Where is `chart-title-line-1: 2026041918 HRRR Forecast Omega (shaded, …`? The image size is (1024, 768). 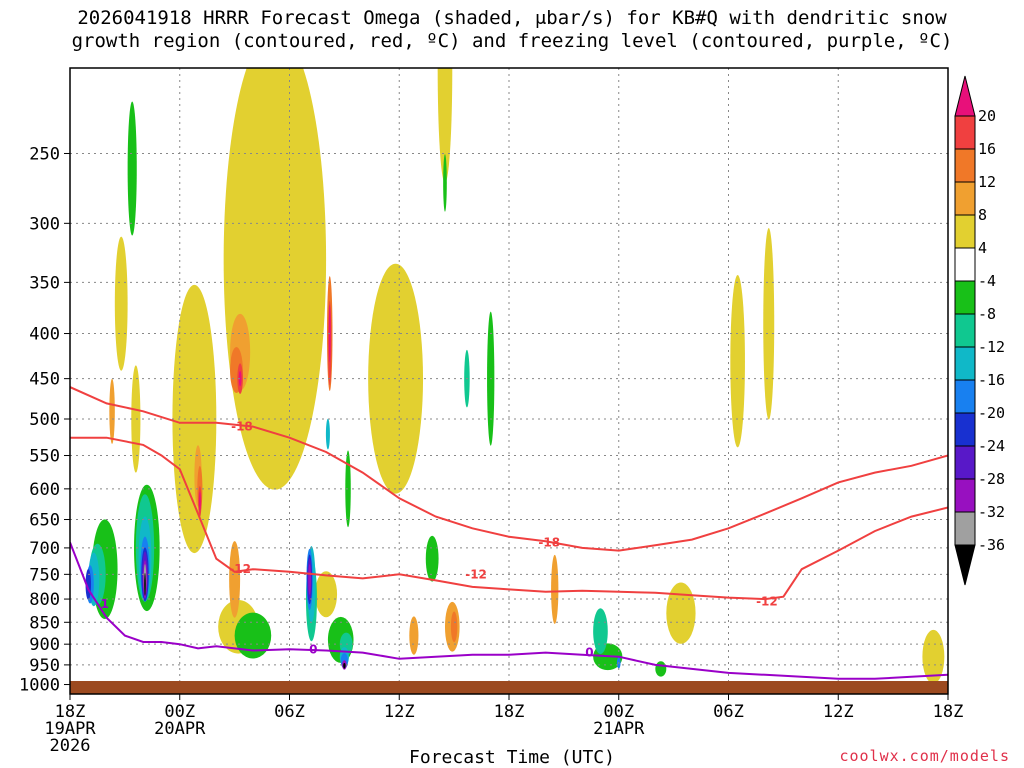 chart-title-line-1: 2026041918 HRRR Forecast Omega (shaded, … is located at coordinates (512, 18).